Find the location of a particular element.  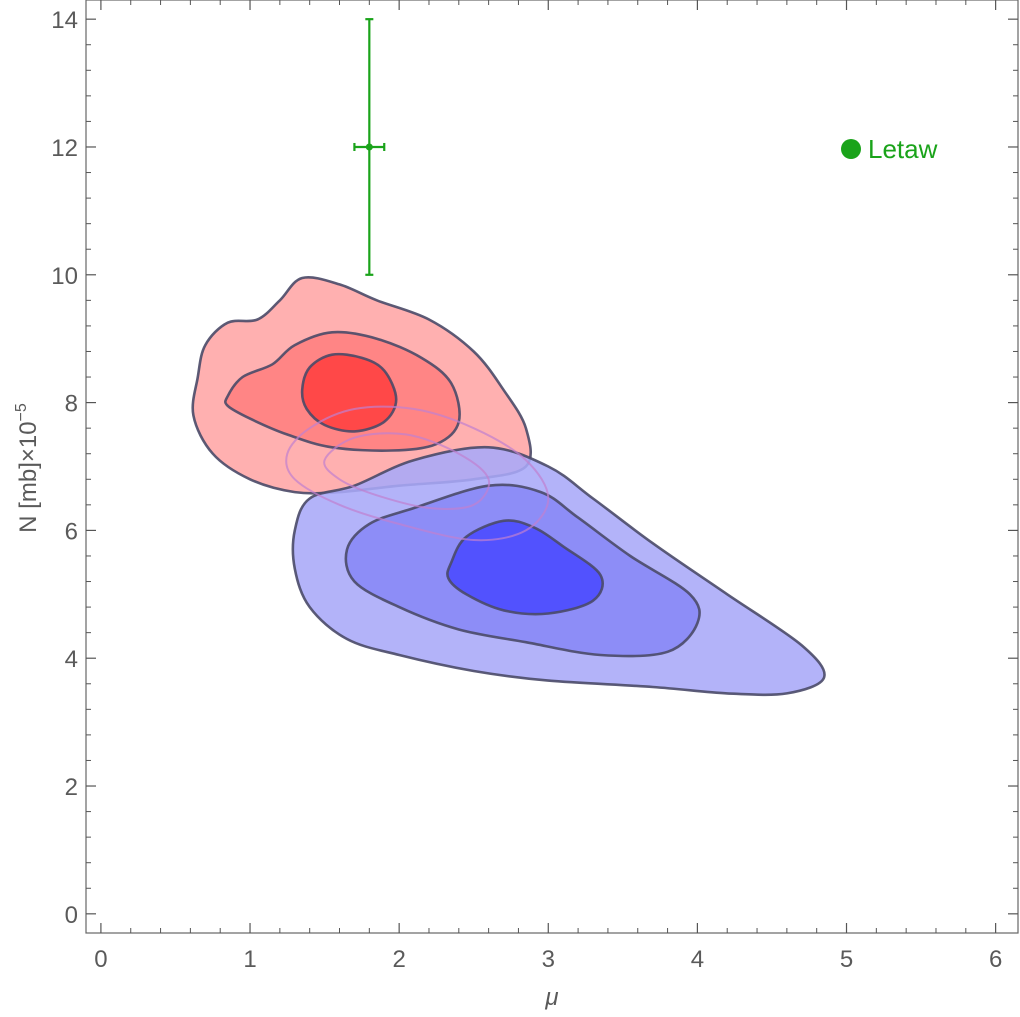

y-tick-label: 4 is located at coordinates (71, 659).